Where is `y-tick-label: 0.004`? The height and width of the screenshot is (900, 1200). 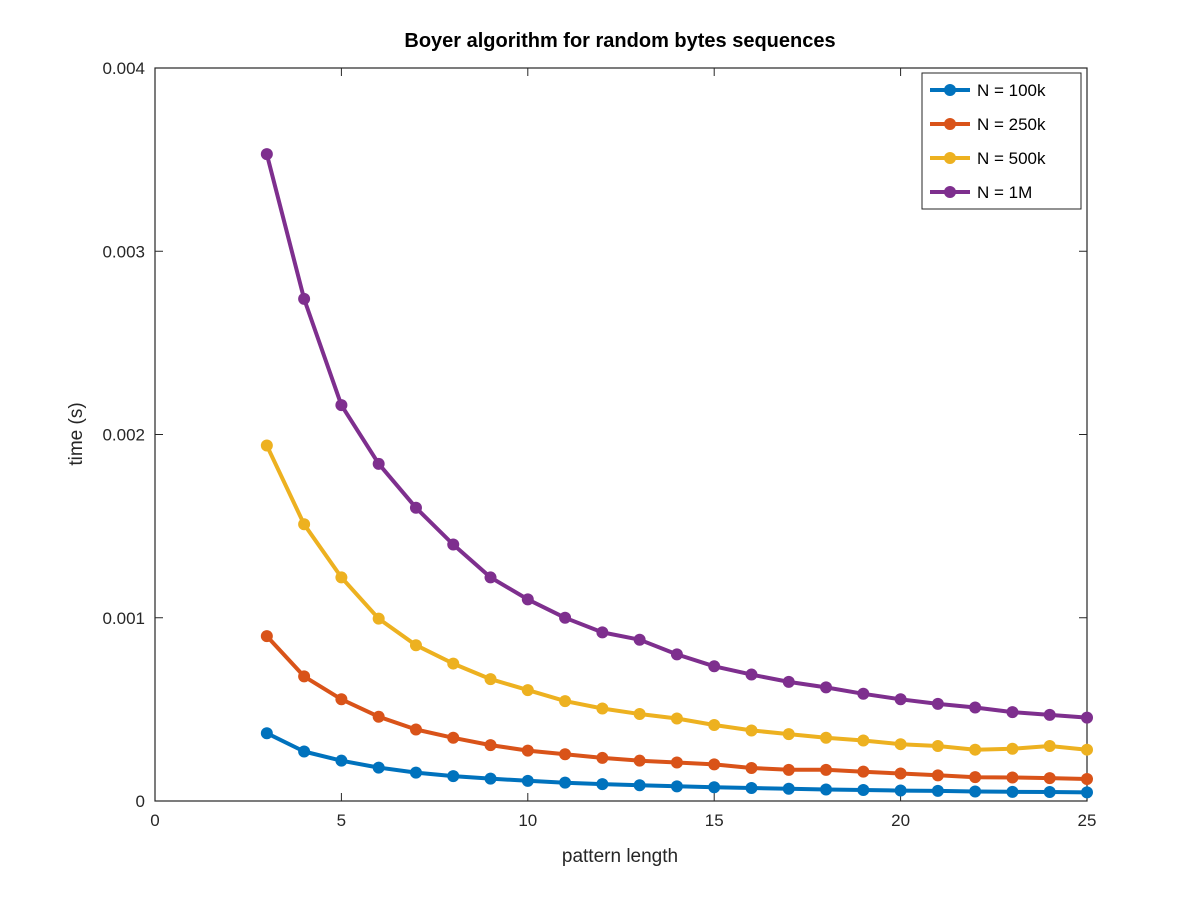
y-tick-label: 0.004 is located at coordinates (123, 68).